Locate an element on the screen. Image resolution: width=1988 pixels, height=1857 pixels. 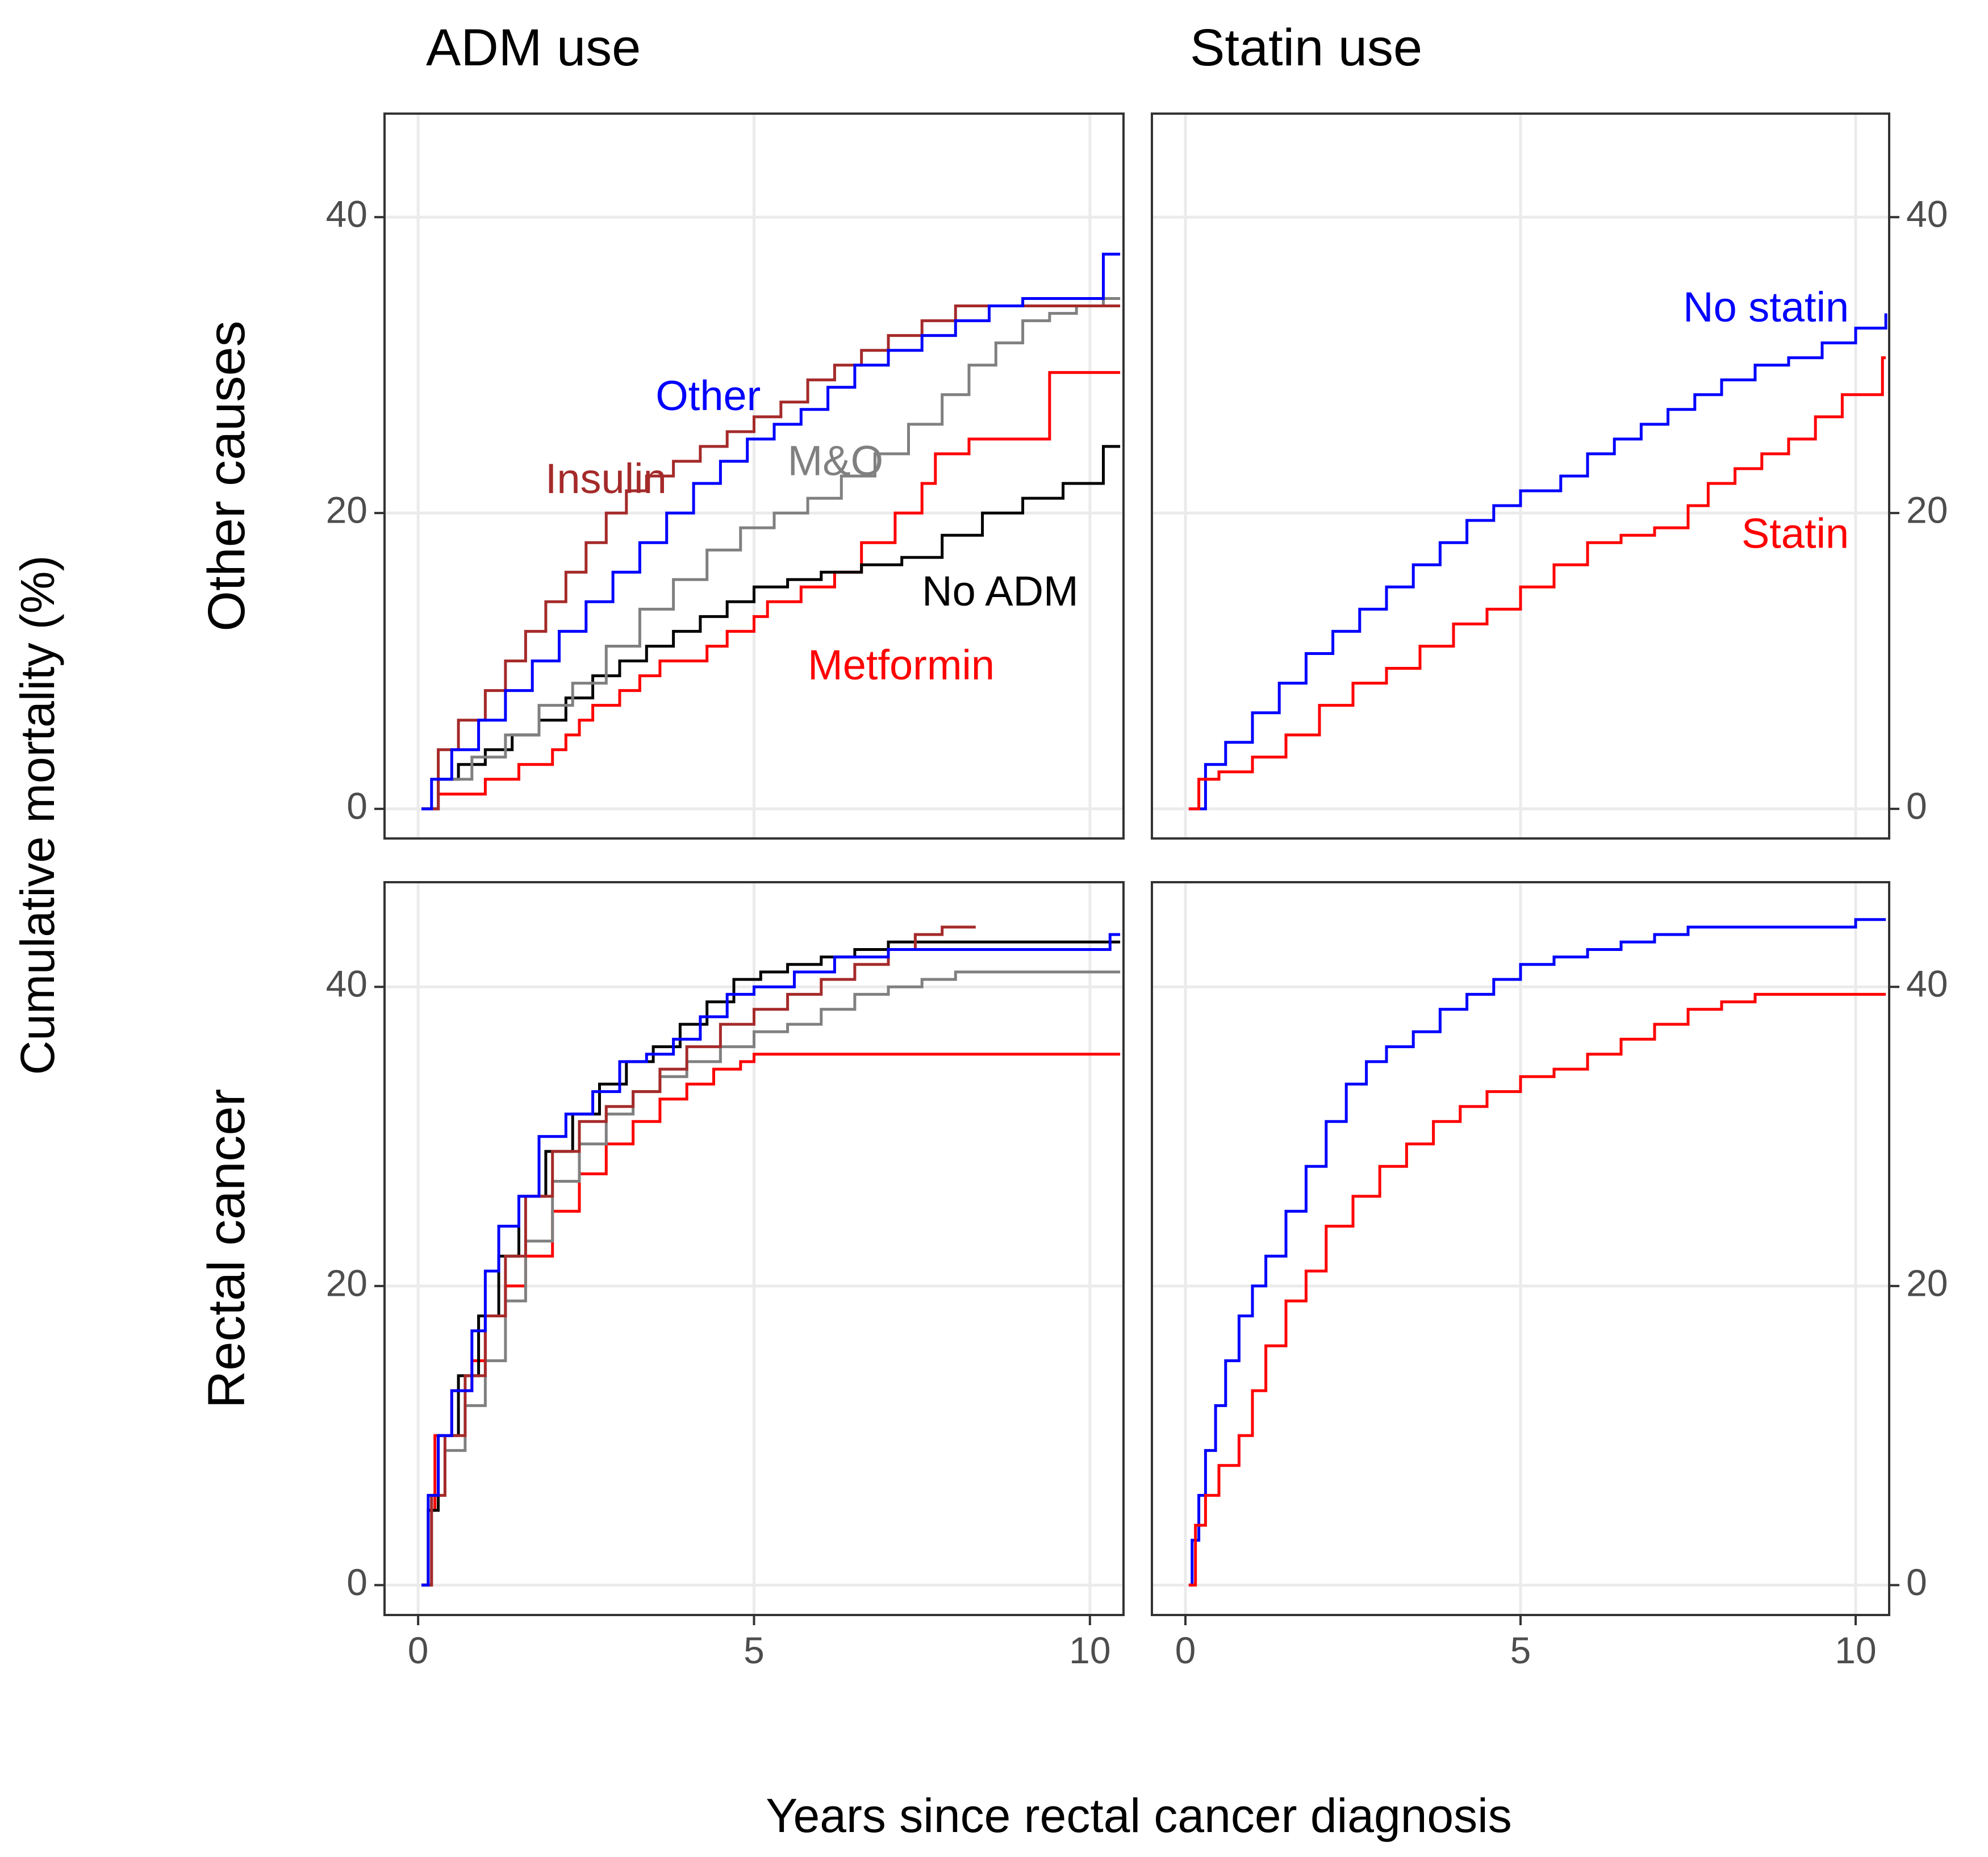
figure-y-axis-label: Cumulative mortality (%) is located at coordinates (37, 815).